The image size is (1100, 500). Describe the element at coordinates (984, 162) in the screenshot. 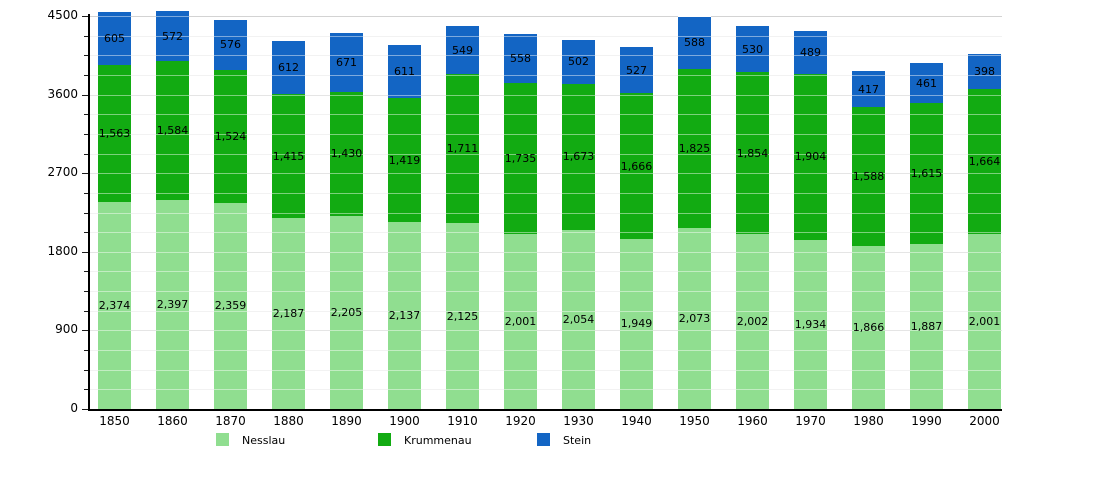

I see `bar-label-krummenau-2000: 1,664` at that location.